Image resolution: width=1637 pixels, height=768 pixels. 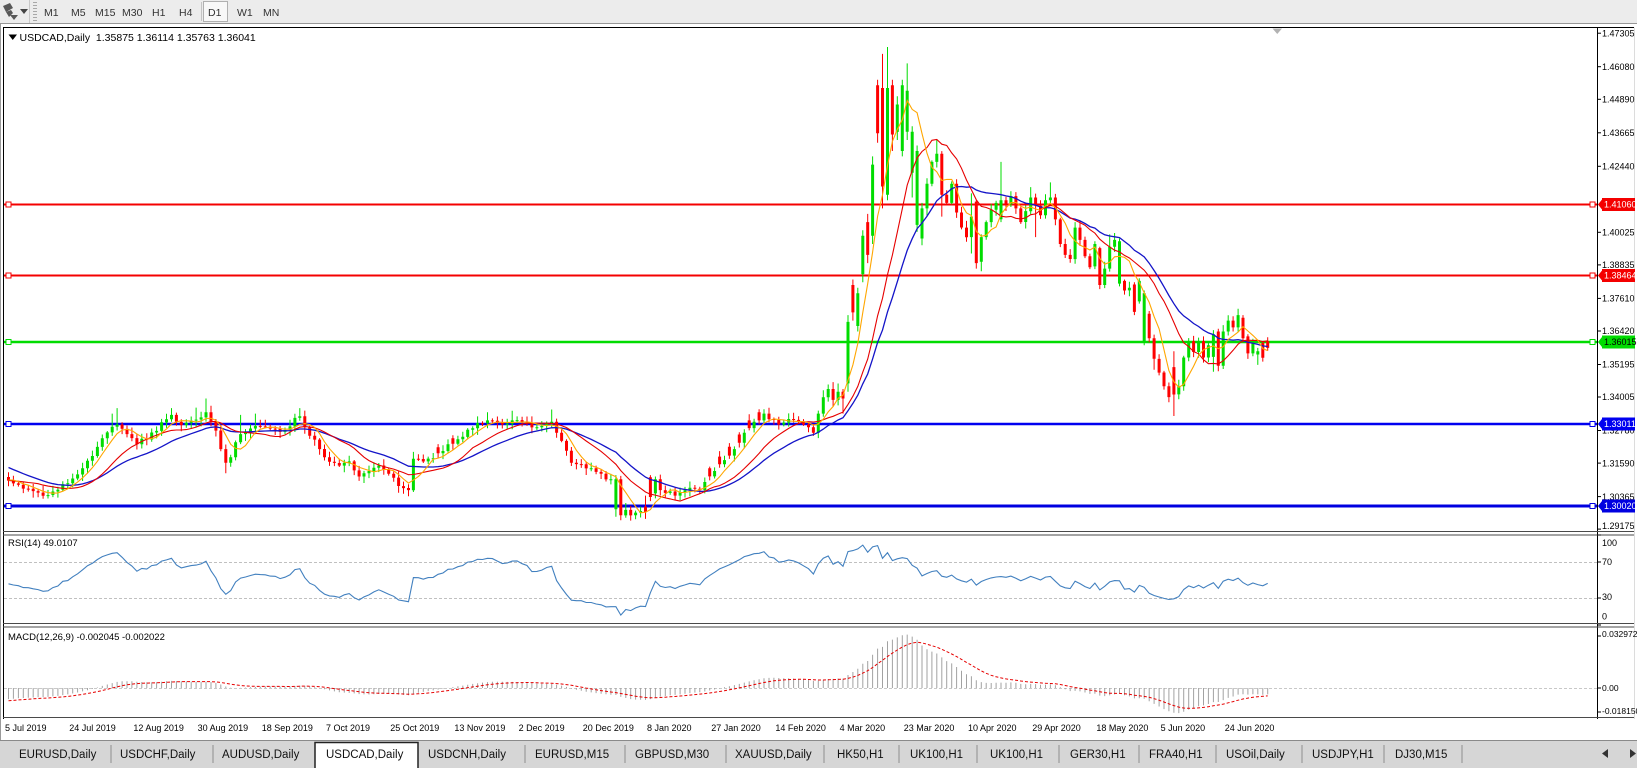 I want to click on svg-text: 30 Aug 2019, so click(x=223, y=728).